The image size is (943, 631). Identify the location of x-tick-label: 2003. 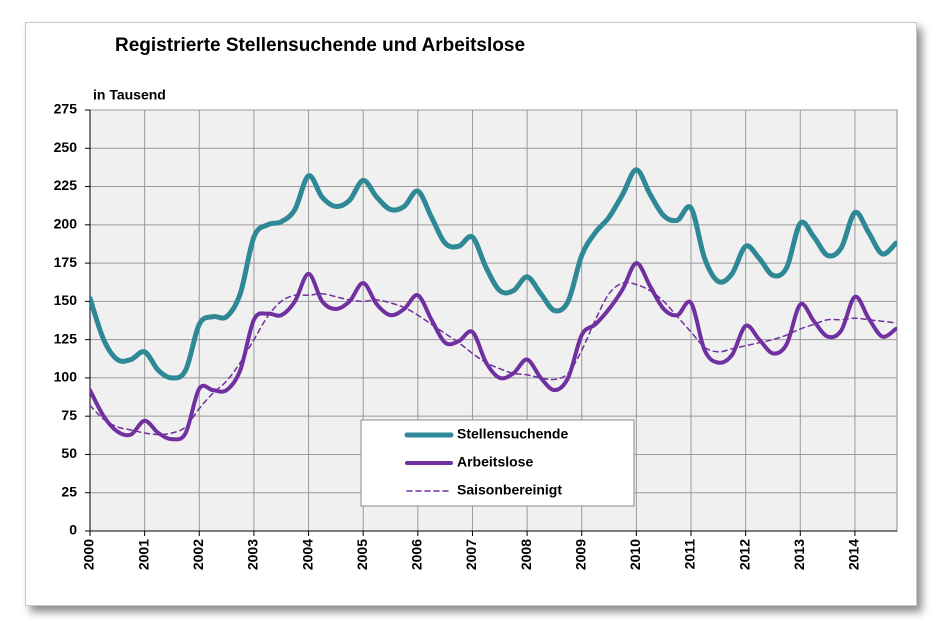
(253, 554).